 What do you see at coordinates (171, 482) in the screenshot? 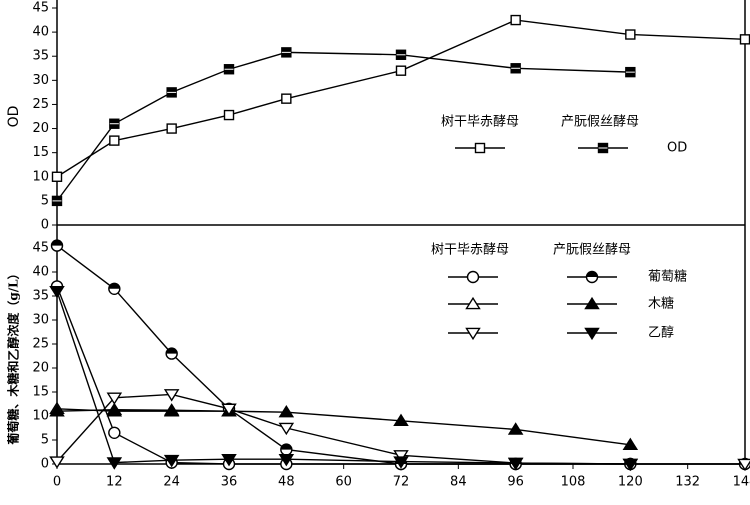
I see `x-tick-label: 24` at bounding box center [171, 482].